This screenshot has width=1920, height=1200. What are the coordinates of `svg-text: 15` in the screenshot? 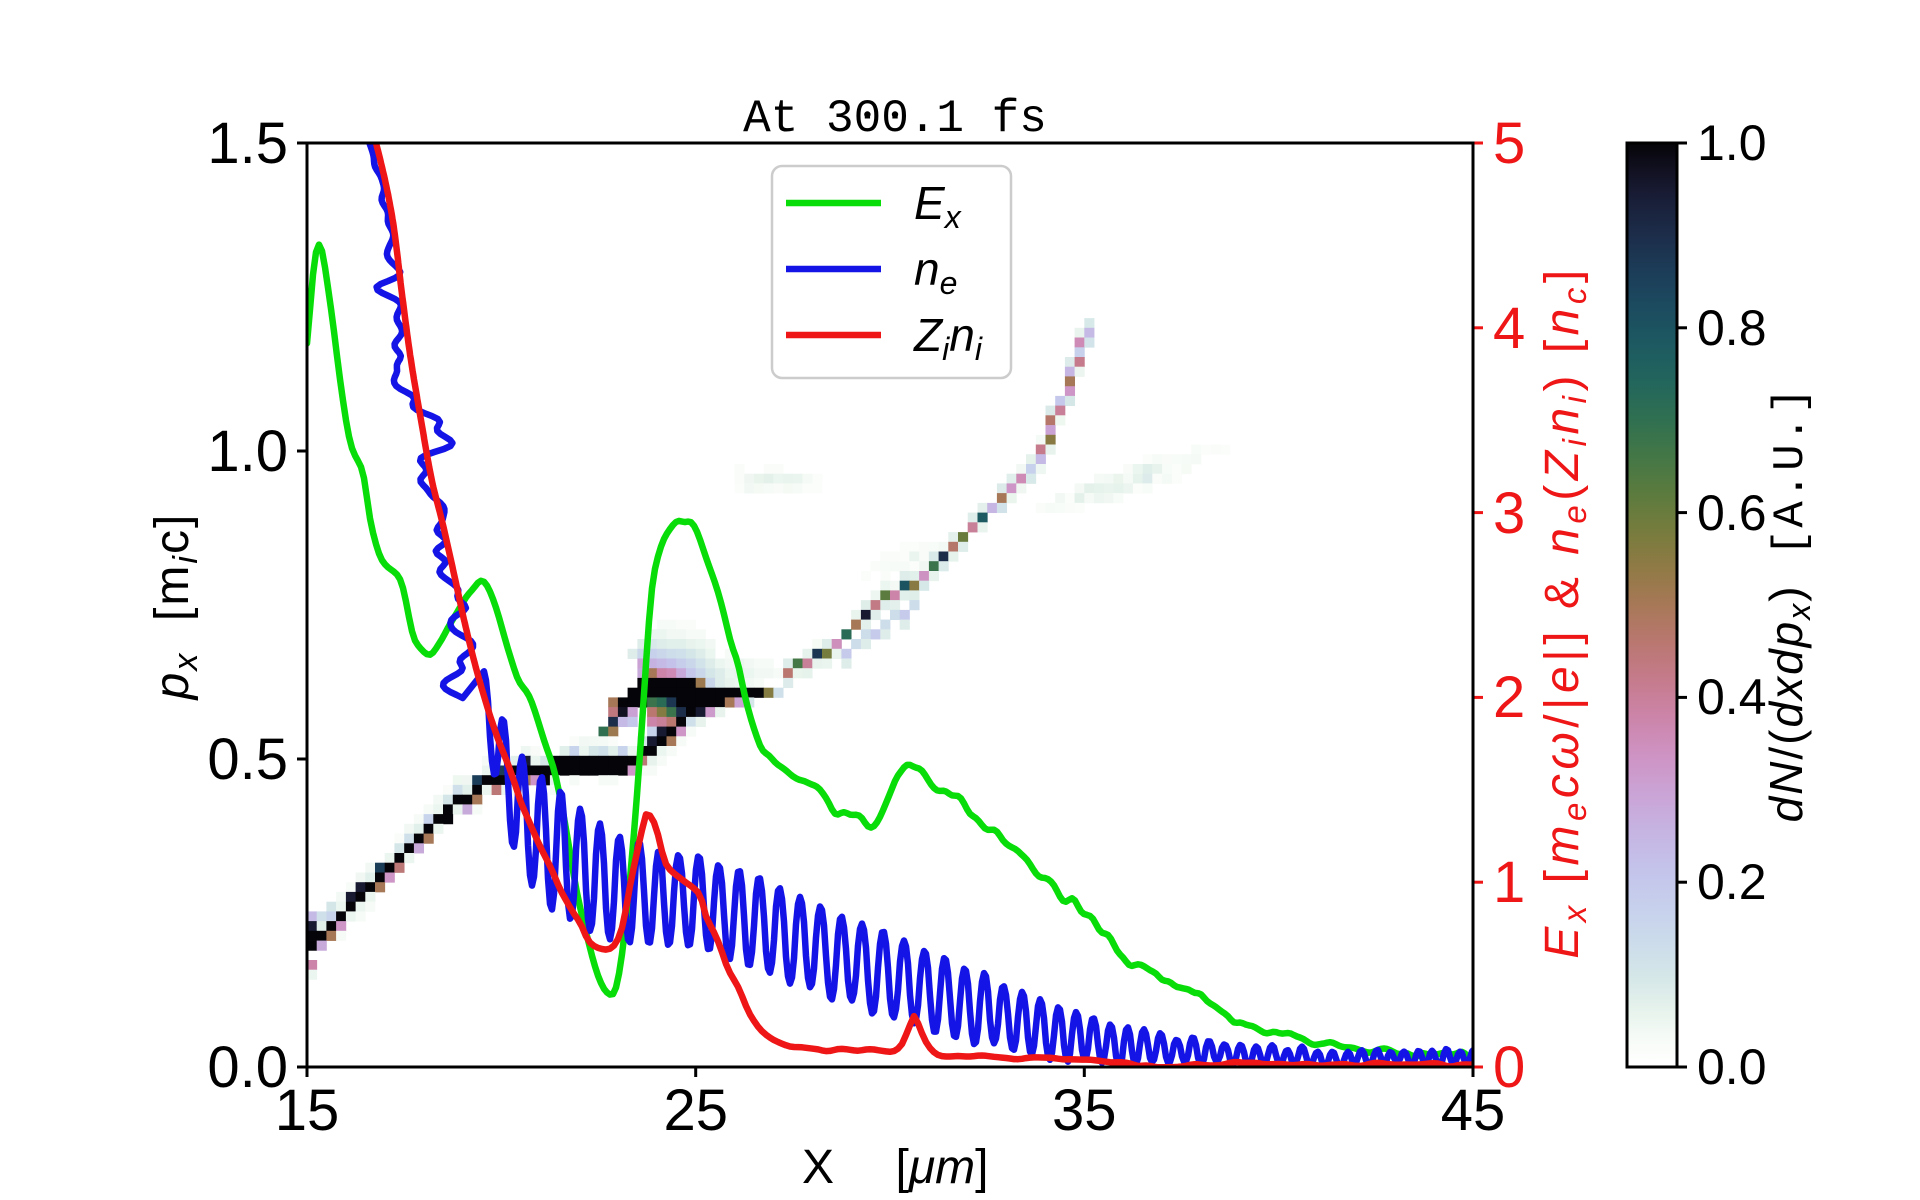 It's located at (307, 1110).